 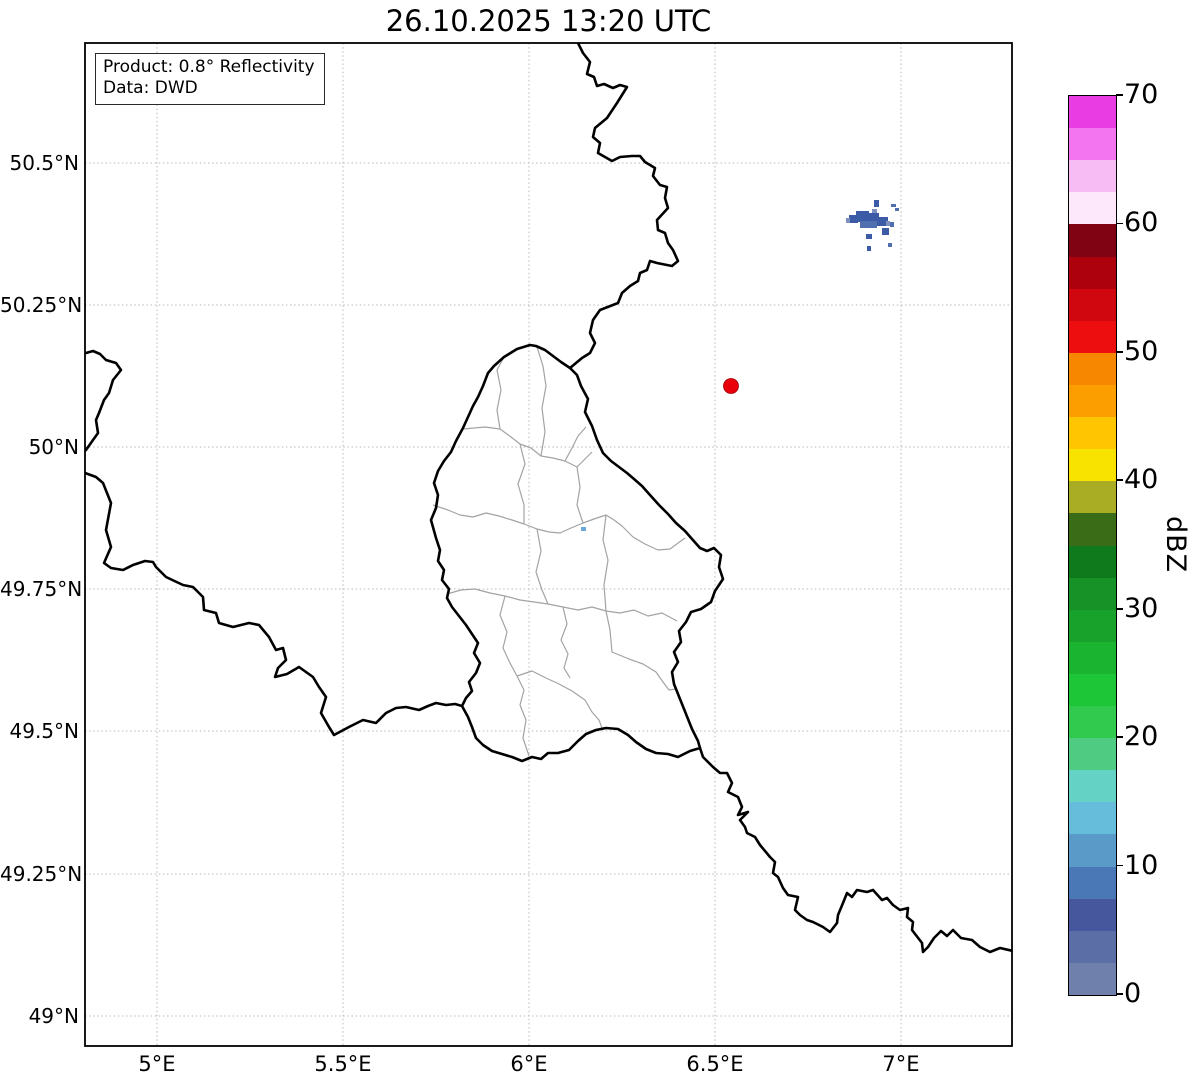 I want to click on colorbar-tick-label: 30, so click(x=1141, y=608).